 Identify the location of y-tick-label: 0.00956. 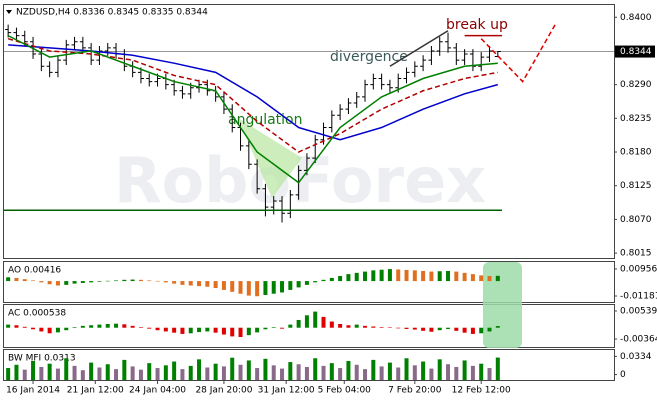
(638, 269).